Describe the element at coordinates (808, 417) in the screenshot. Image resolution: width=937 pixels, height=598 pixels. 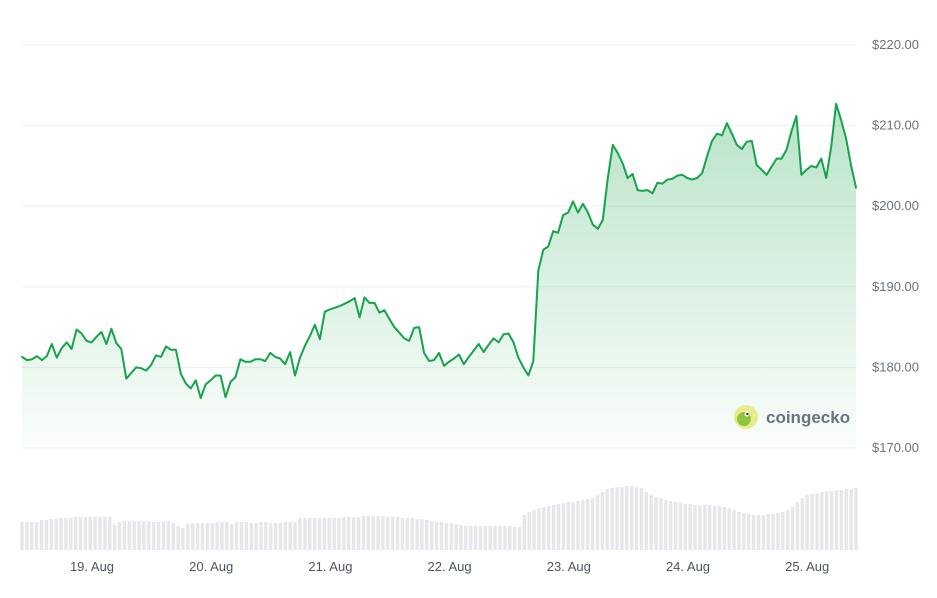
I see `watermark-text: coingecko` at that location.